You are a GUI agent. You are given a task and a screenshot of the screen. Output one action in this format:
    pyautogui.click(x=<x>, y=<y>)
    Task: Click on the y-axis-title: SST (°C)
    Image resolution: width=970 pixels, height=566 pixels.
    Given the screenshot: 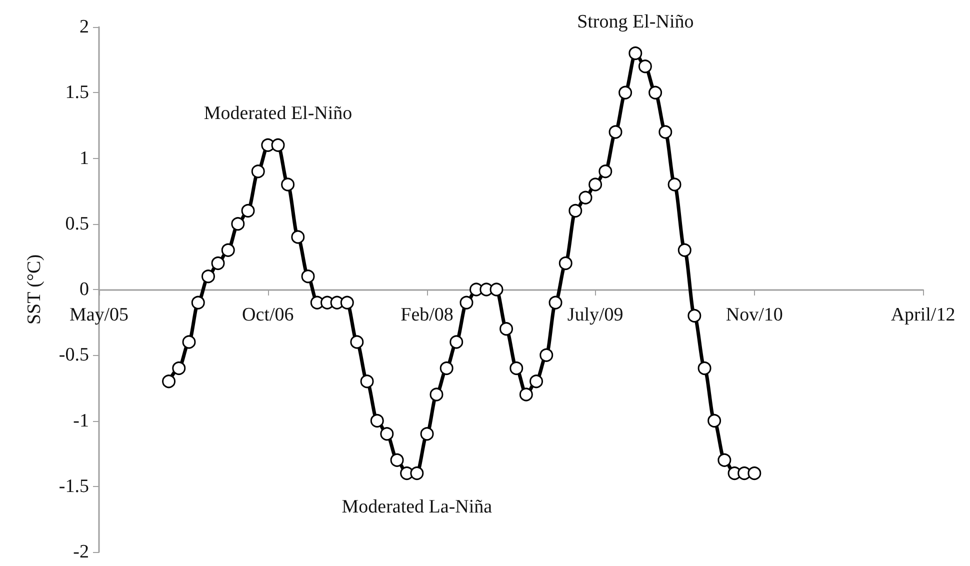 What is the action you would take?
    pyautogui.click(x=34, y=289)
    